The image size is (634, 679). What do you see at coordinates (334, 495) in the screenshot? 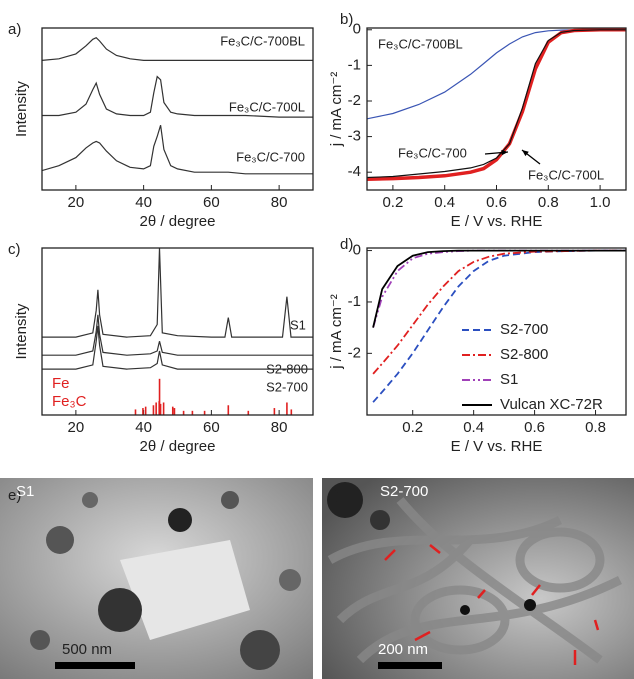
I see `panel-label: f)` at bounding box center [334, 495].